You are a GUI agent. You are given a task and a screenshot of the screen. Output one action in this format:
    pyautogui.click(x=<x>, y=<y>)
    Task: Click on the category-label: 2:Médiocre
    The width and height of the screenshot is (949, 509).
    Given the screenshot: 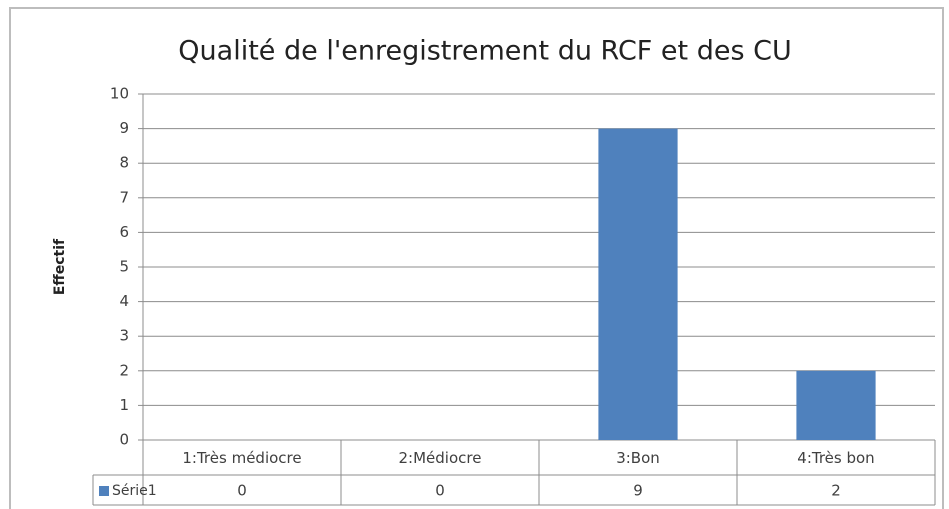 What is the action you would take?
    pyautogui.click(x=440, y=458)
    